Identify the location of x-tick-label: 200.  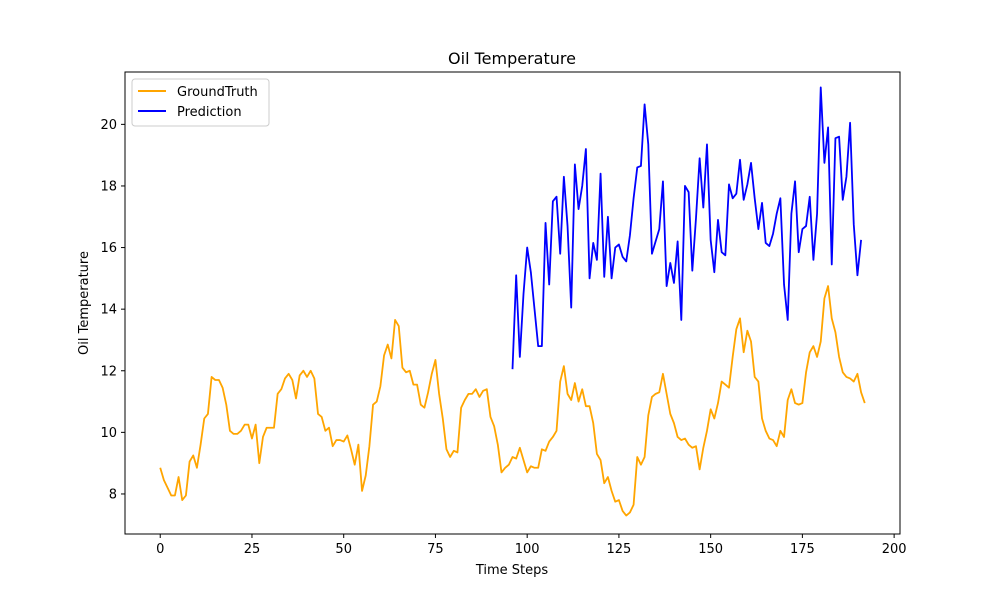
(894, 549).